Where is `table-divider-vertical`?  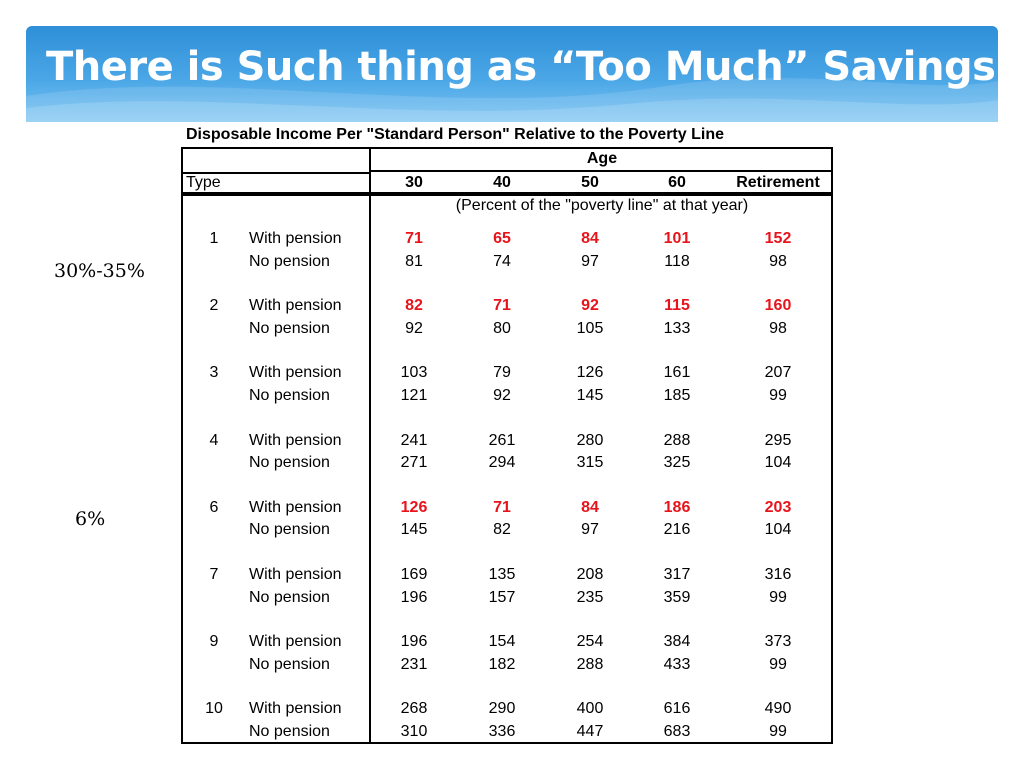 table-divider-vertical is located at coordinates (370, 445).